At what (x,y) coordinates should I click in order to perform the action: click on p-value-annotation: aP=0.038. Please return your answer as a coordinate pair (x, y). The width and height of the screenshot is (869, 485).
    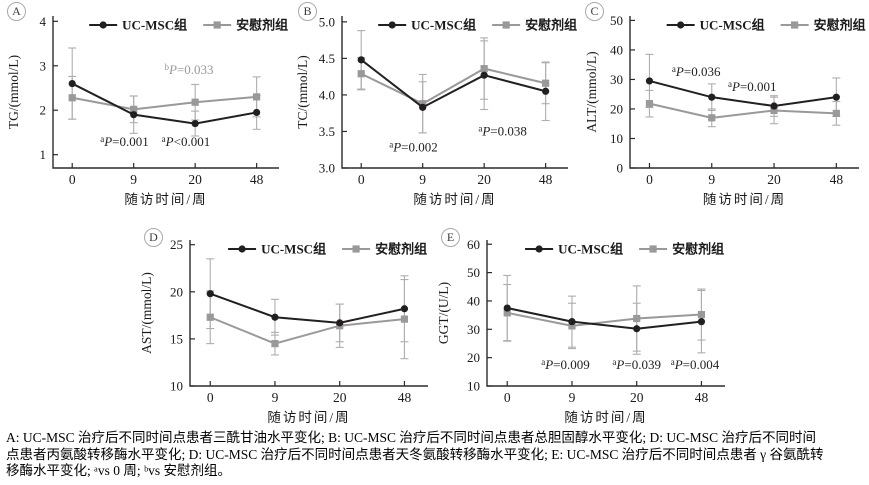
    Looking at the image, I should click on (502, 130).